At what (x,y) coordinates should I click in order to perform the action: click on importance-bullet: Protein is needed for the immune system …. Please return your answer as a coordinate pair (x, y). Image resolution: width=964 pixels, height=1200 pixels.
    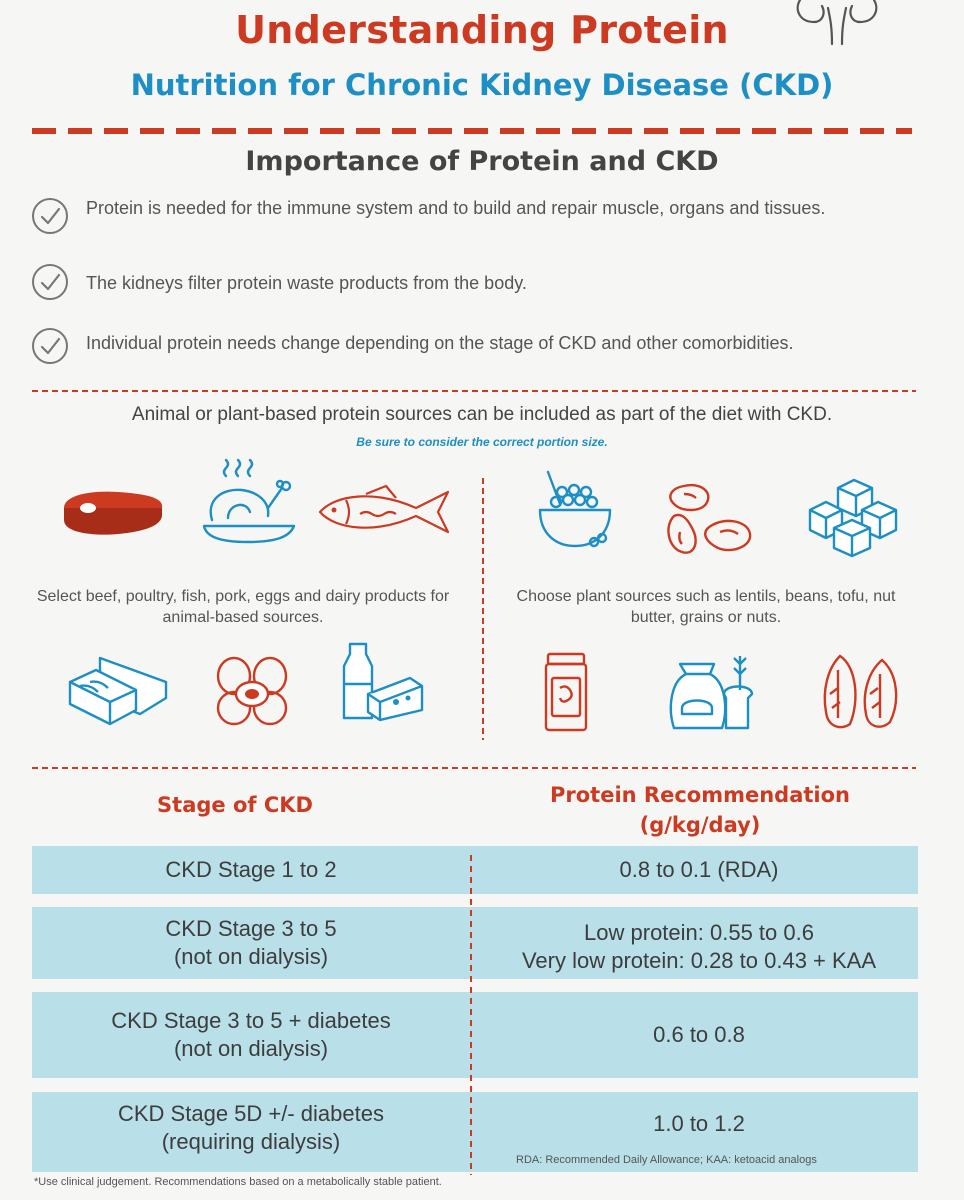
    Looking at the image, I should click on (470, 216).